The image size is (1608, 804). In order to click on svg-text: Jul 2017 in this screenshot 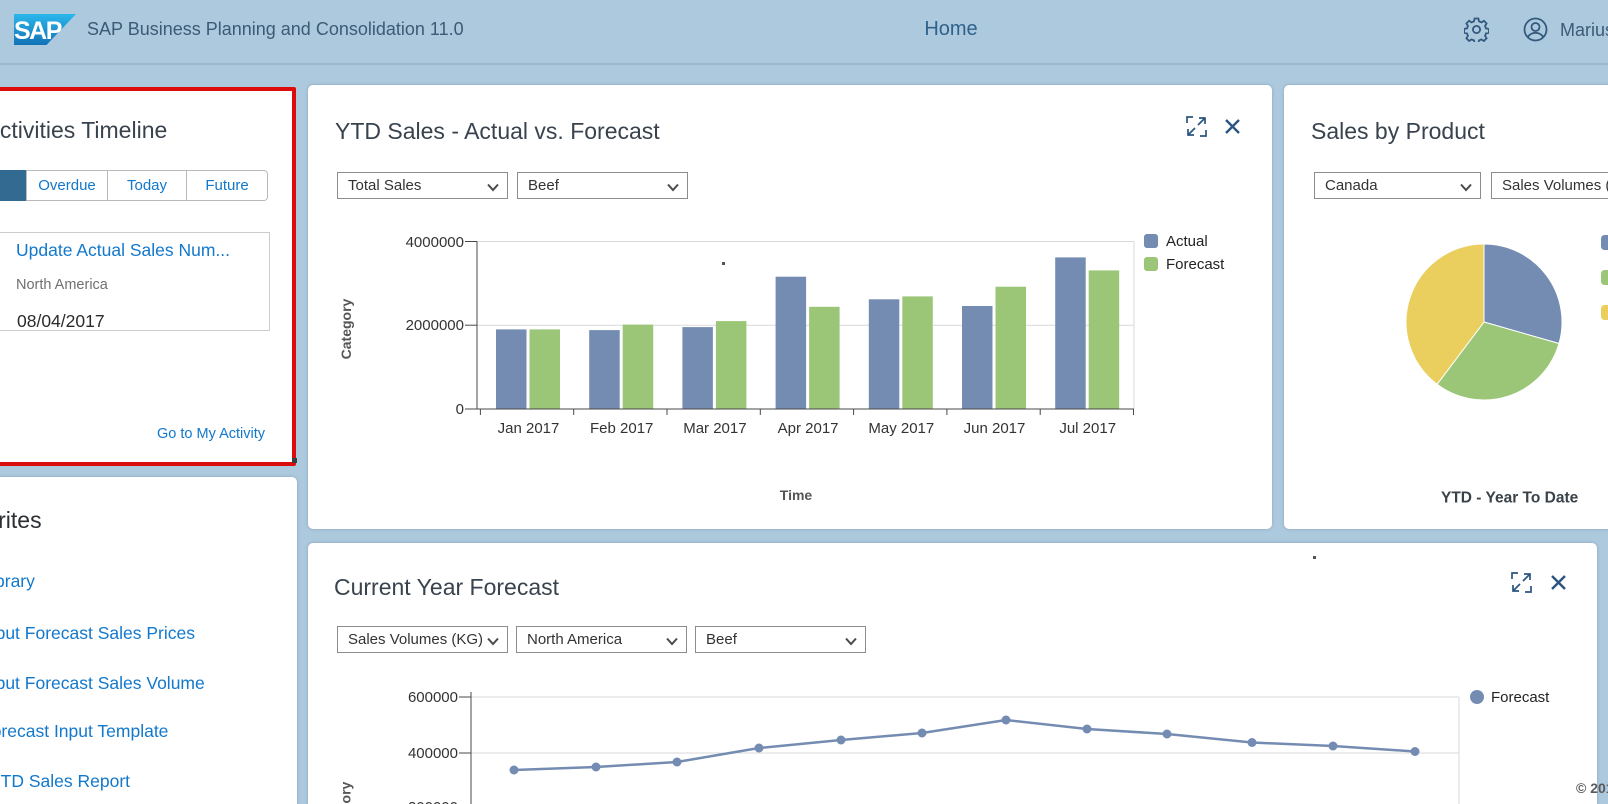, I will do `click(1087, 428)`.